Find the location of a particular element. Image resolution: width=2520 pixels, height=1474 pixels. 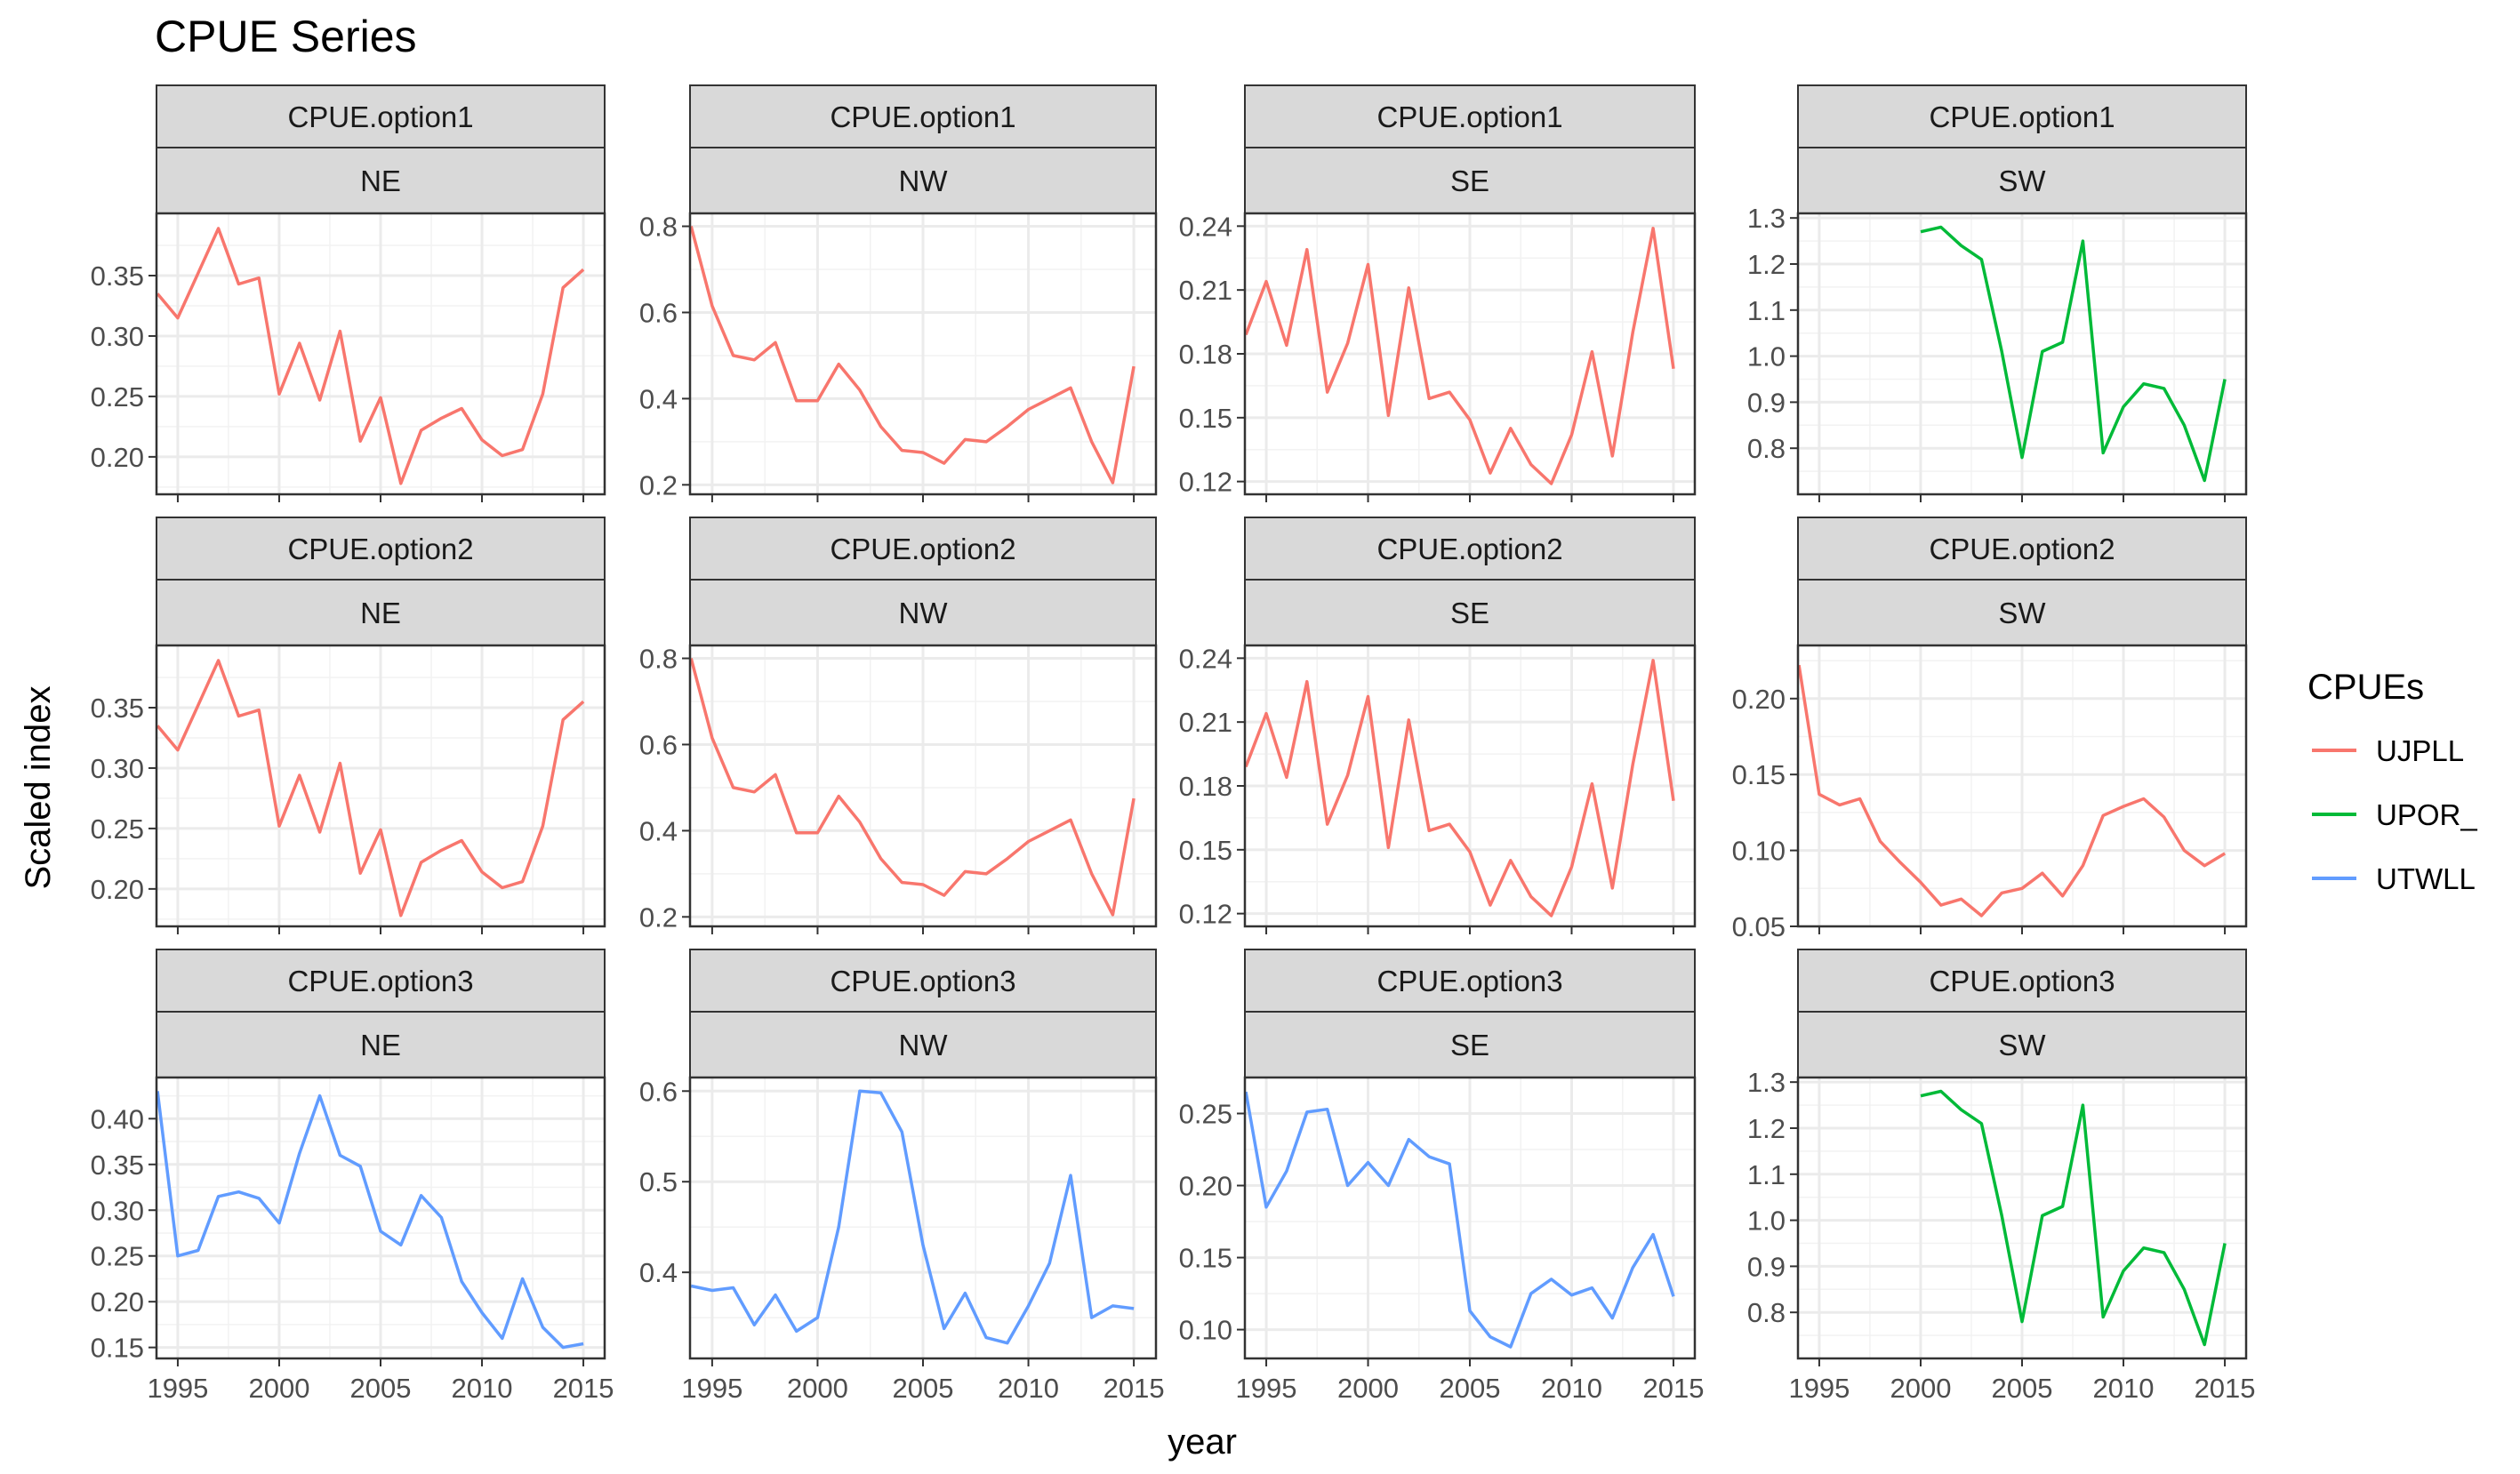

facet-label-region: NW is located at coordinates (924, 1045).